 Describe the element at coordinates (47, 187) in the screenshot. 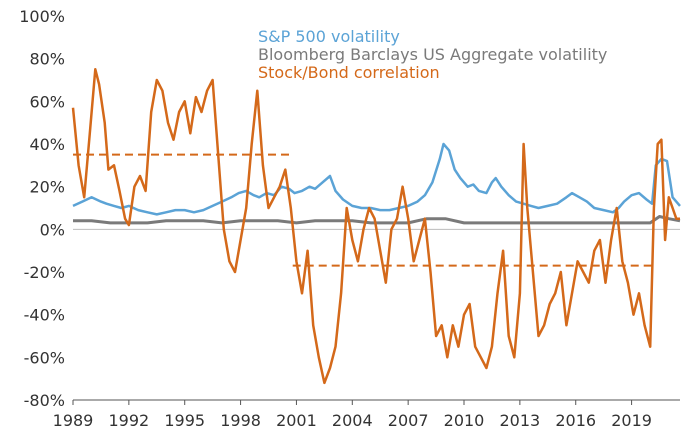

I see `y-tick-label: 20%` at that location.